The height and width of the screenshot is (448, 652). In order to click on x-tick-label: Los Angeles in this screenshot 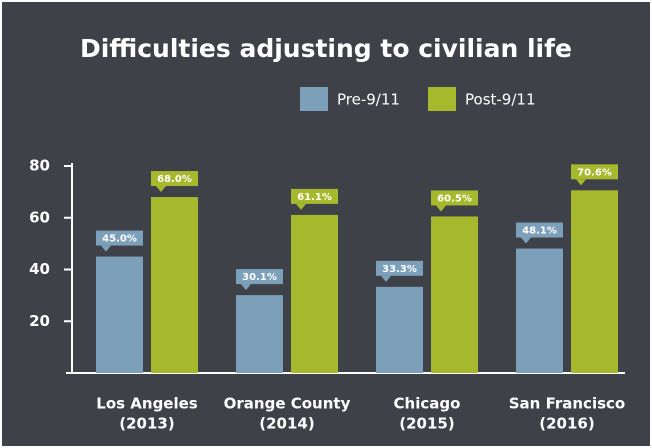, I will do `click(147, 404)`.